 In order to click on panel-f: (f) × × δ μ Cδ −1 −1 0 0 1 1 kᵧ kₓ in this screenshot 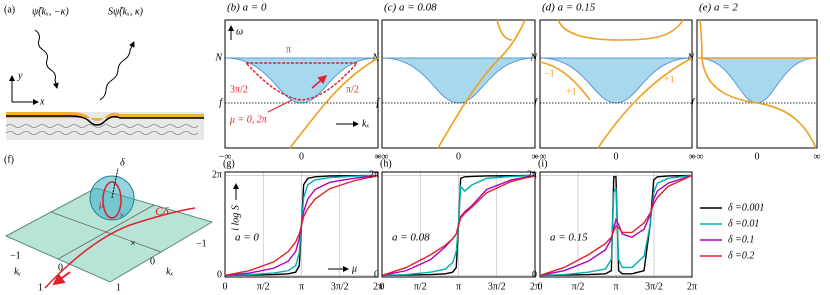, I will do `click(109, 223)`.